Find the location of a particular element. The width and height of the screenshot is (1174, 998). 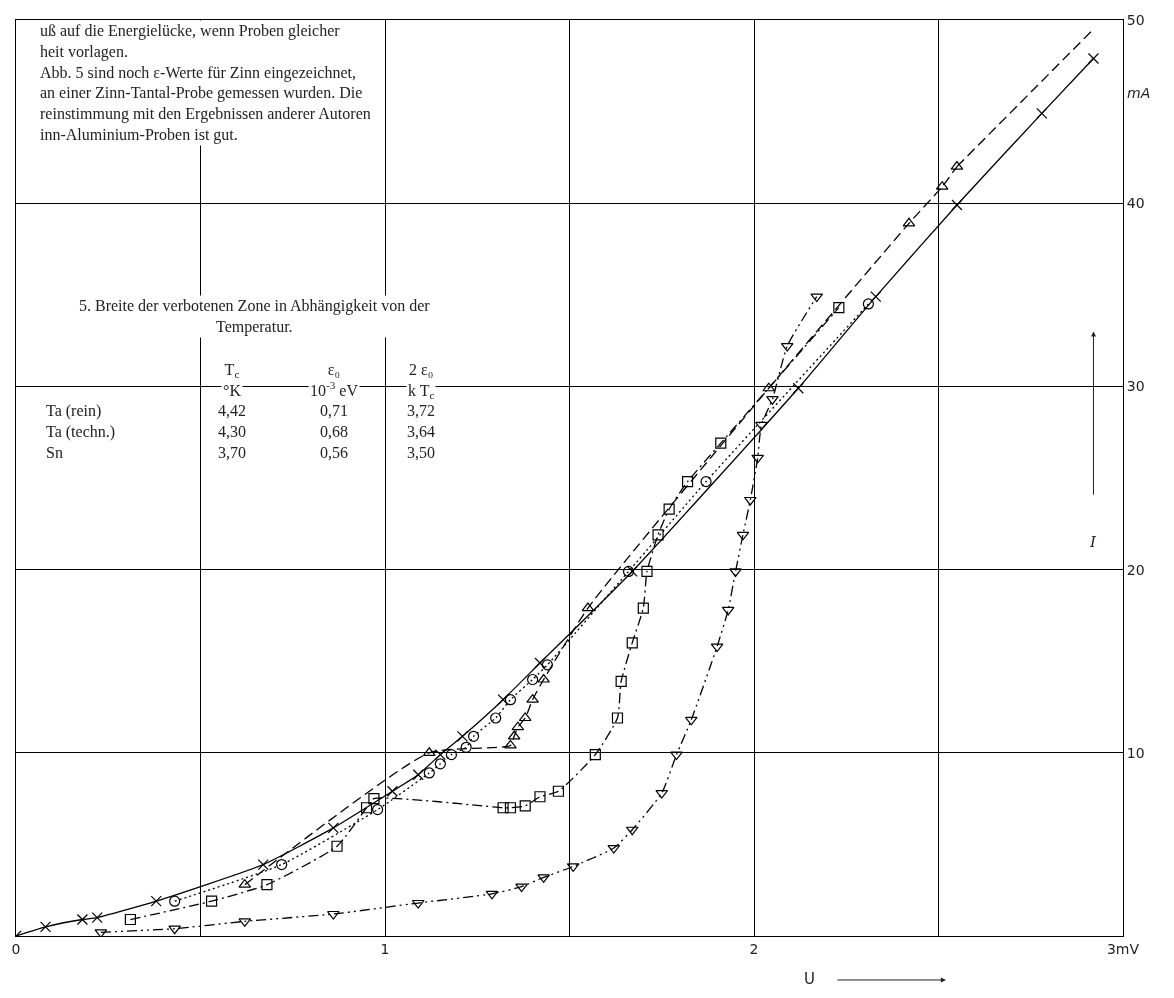

x-tick-label: 0 is located at coordinates (16, 948).